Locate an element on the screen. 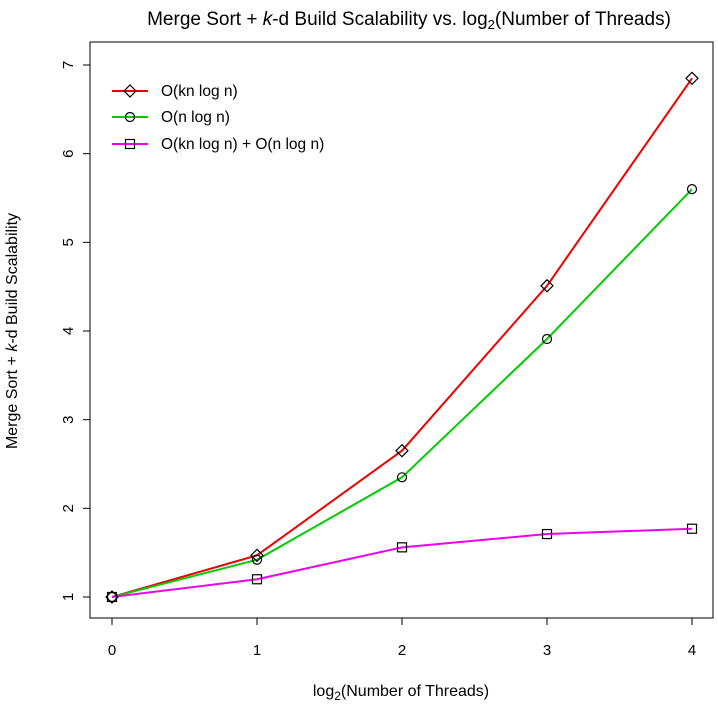 The image size is (718, 705). legend-marker-square is located at coordinates (130, 144).